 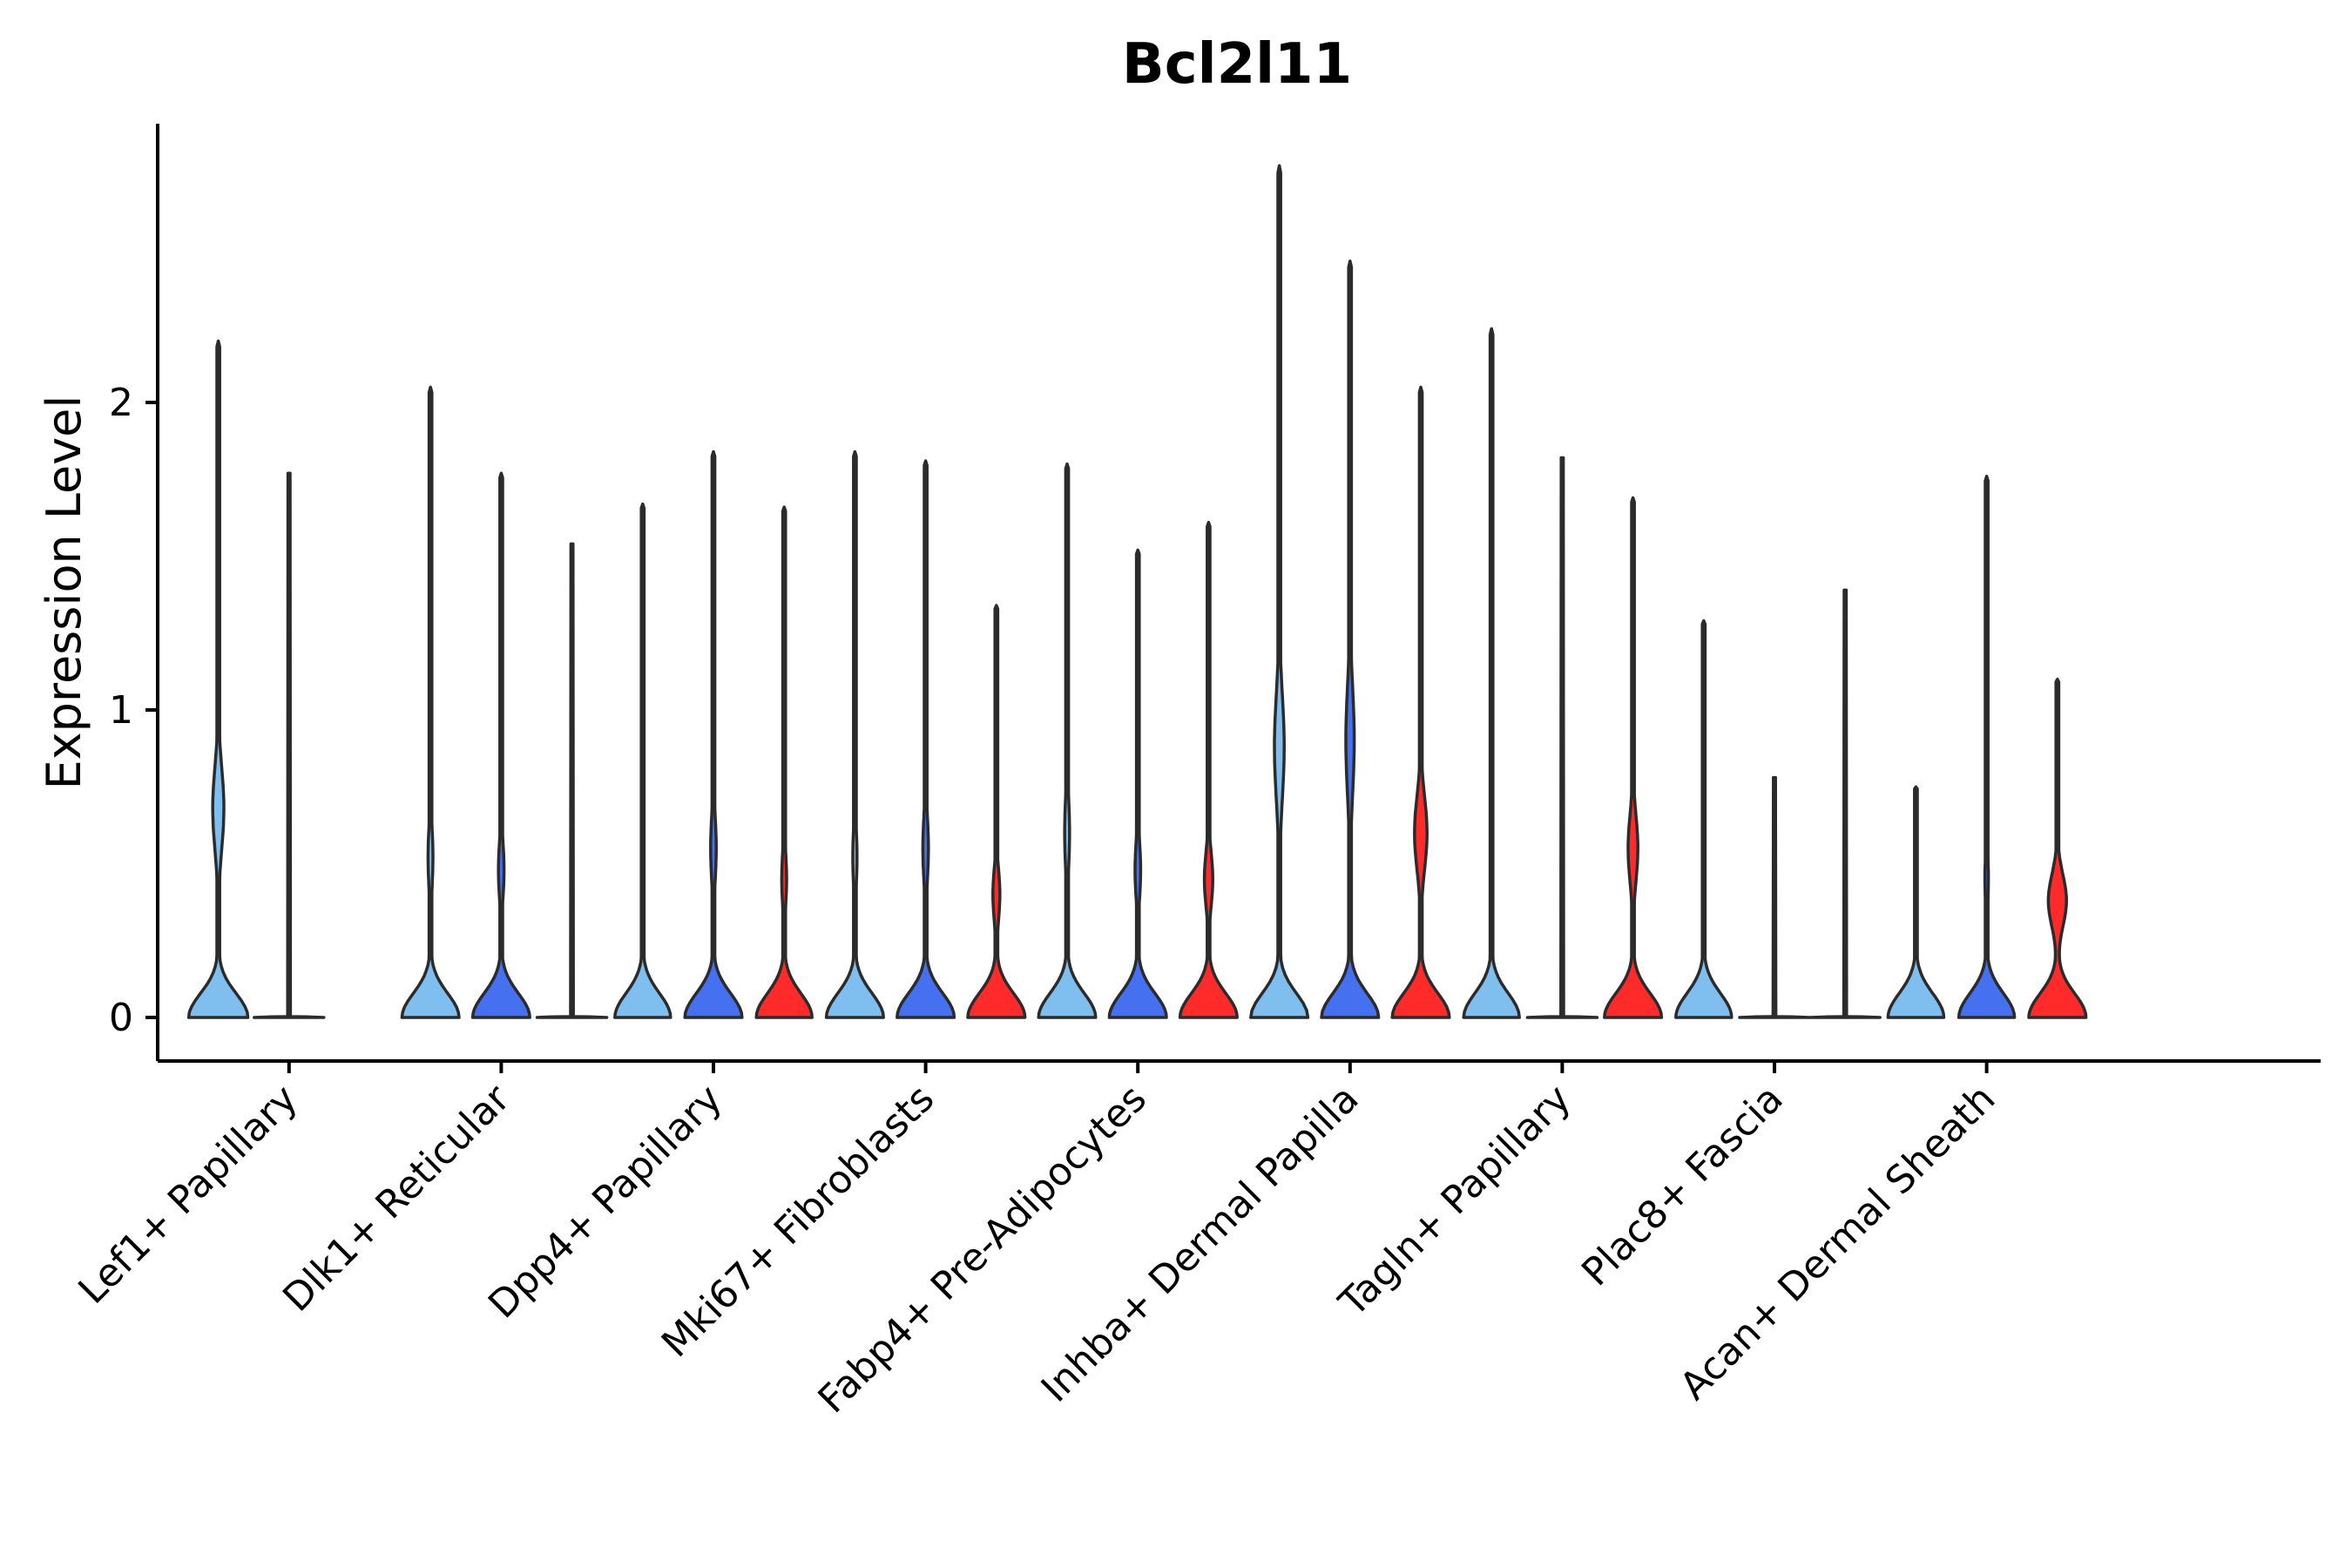 What do you see at coordinates (64, 592) in the screenshot?
I see `y-axis-label: Expression Level` at bounding box center [64, 592].